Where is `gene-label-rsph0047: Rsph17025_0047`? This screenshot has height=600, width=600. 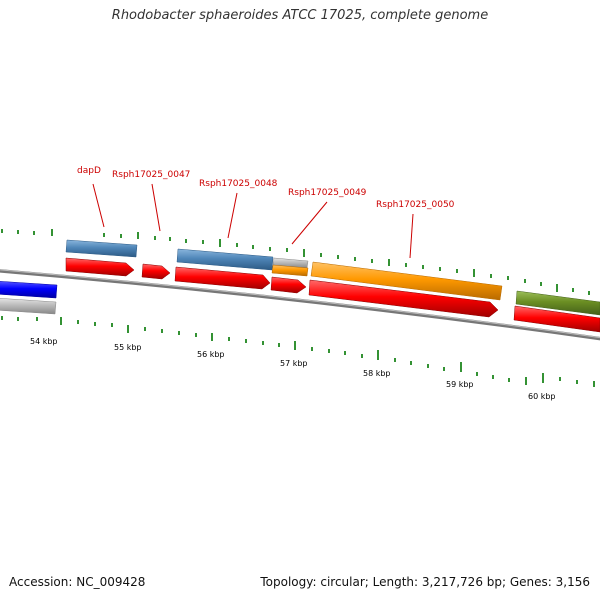 gene-label-rsph0047: Rsph17025_0047 is located at coordinates (151, 175).